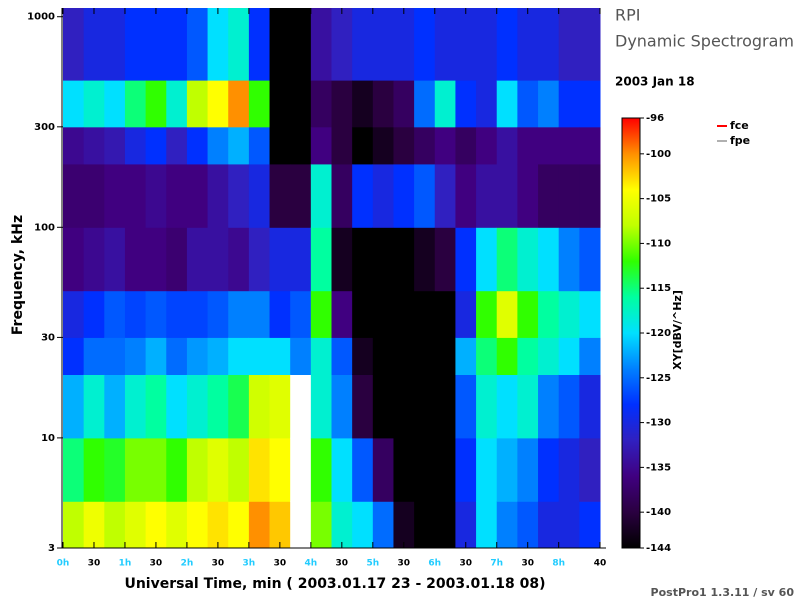 The width and height of the screenshot is (800, 600). Describe the element at coordinates (677, 330) in the screenshot. I see `colorbar-label: XY[dBV/^Hz]` at that location.